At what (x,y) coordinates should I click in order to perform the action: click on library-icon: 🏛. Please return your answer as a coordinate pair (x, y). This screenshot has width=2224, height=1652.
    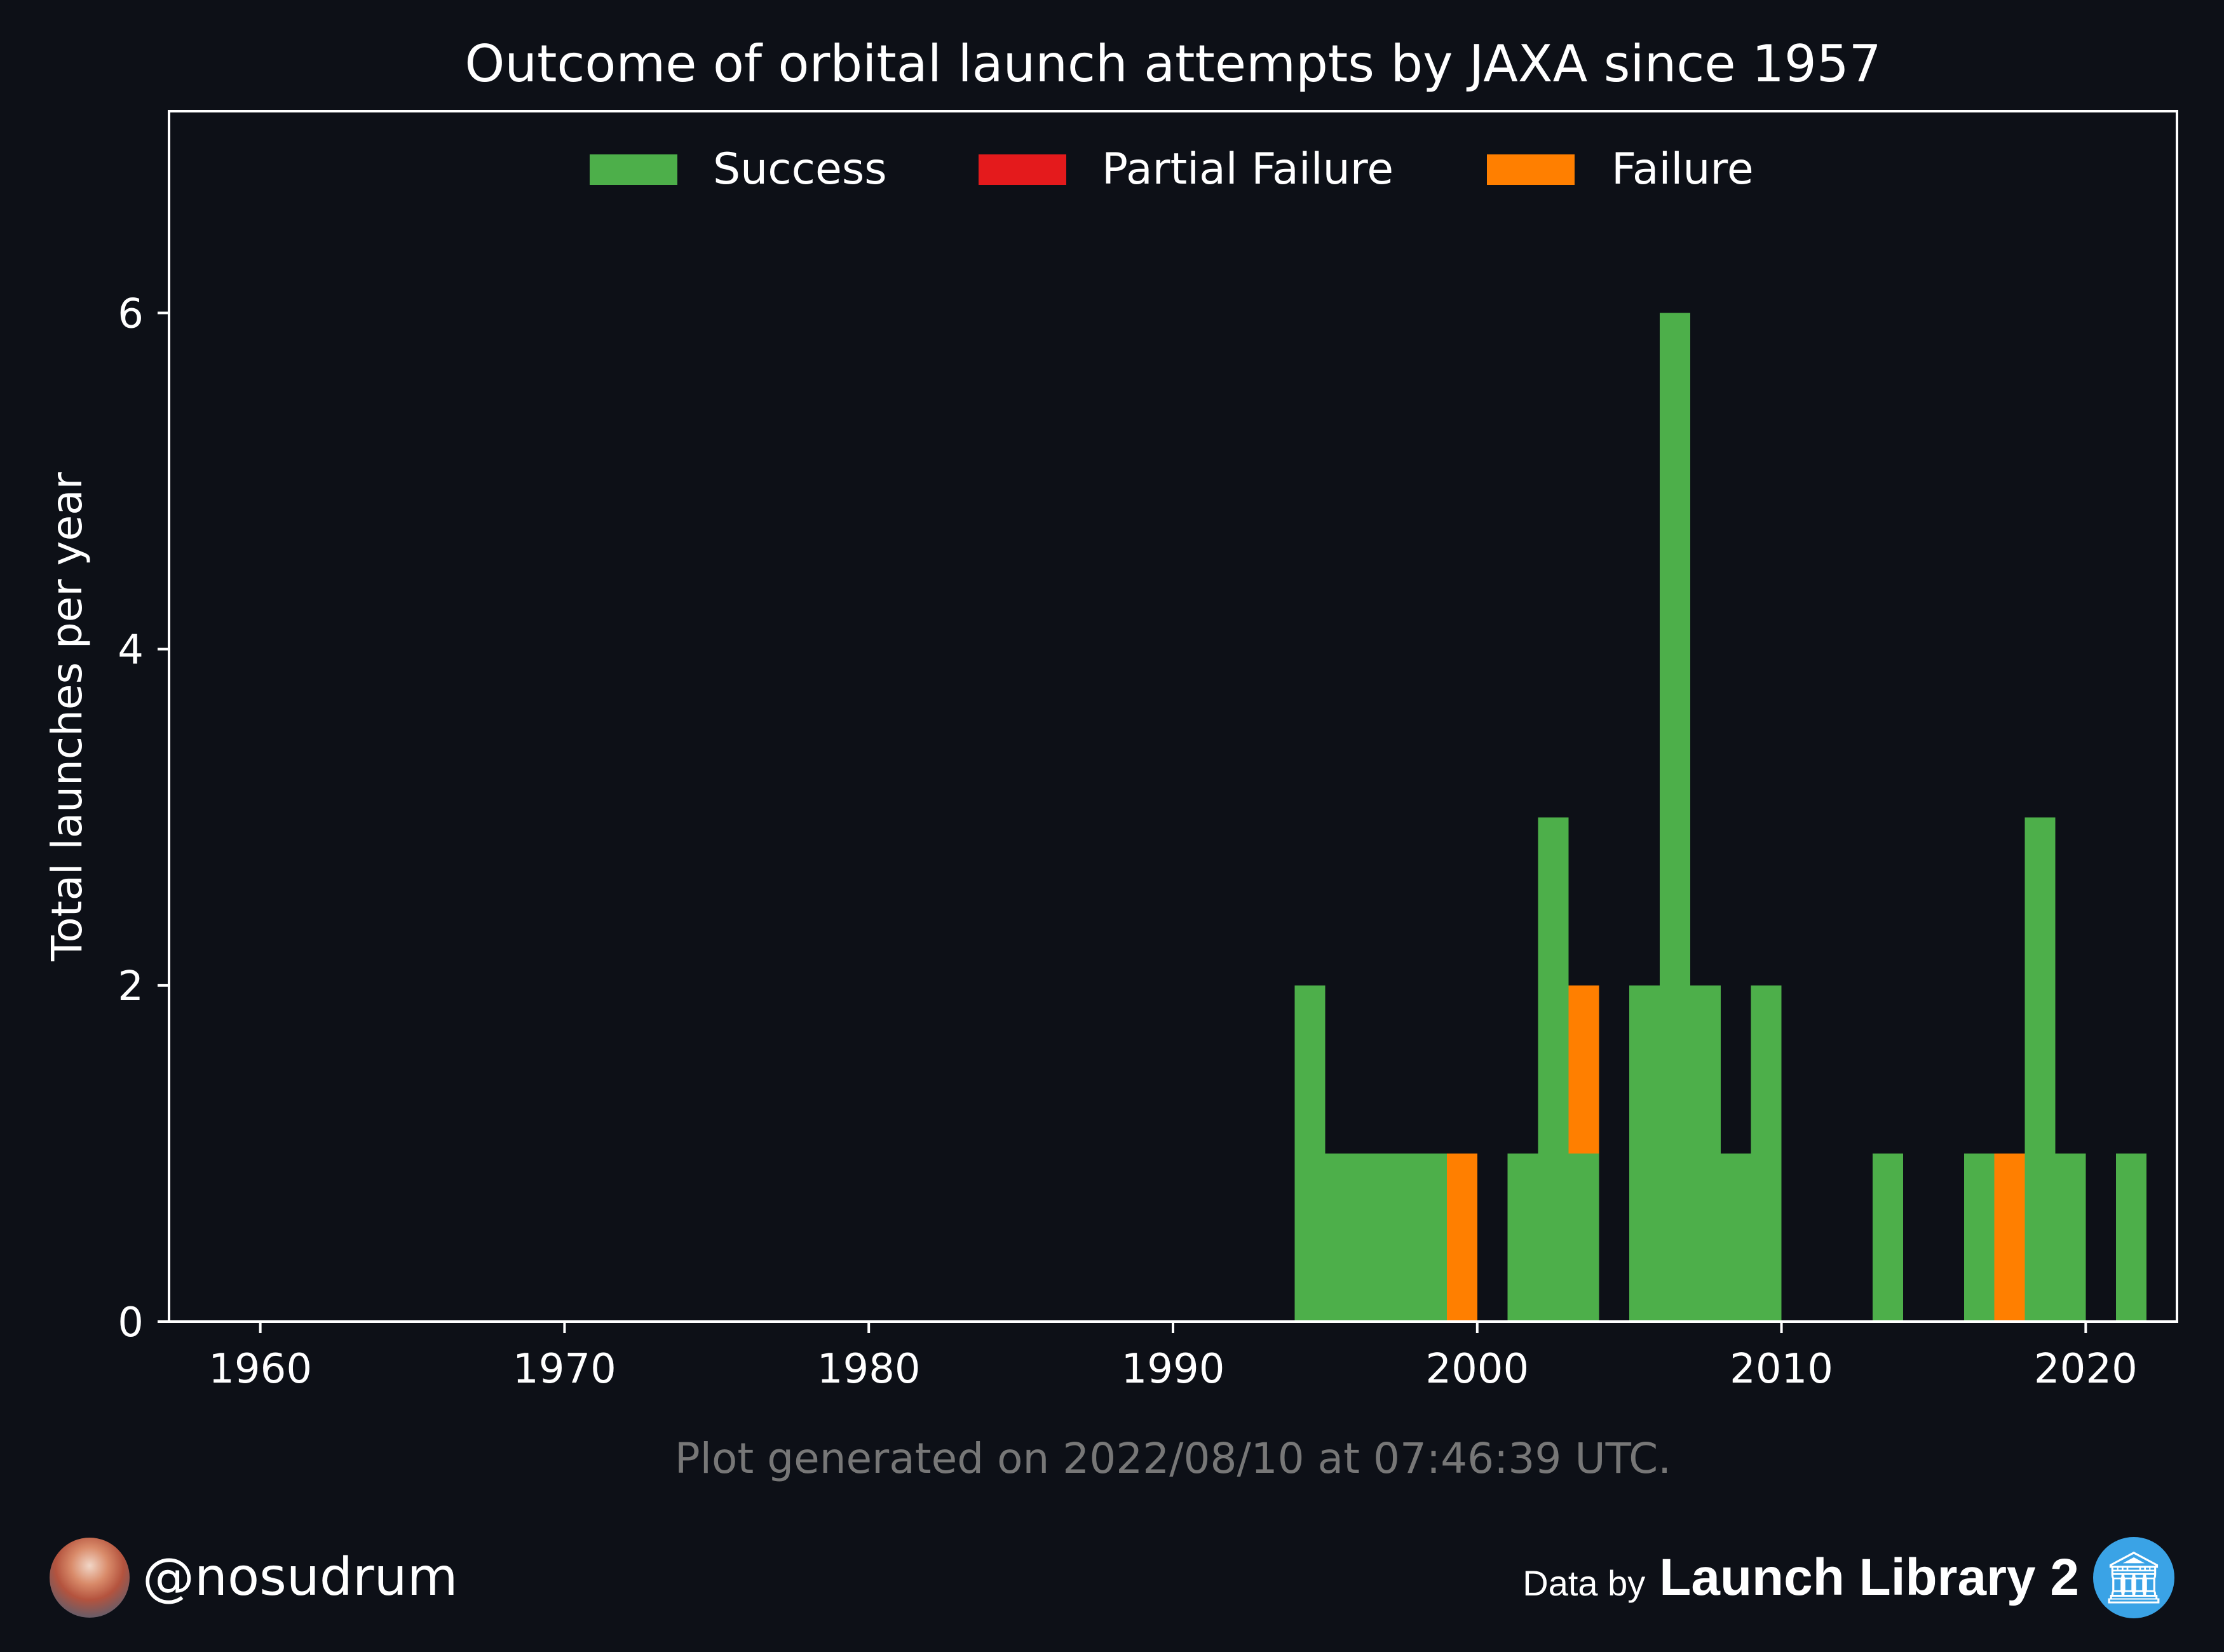
    Looking at the image, I should click on (2133, 1578).